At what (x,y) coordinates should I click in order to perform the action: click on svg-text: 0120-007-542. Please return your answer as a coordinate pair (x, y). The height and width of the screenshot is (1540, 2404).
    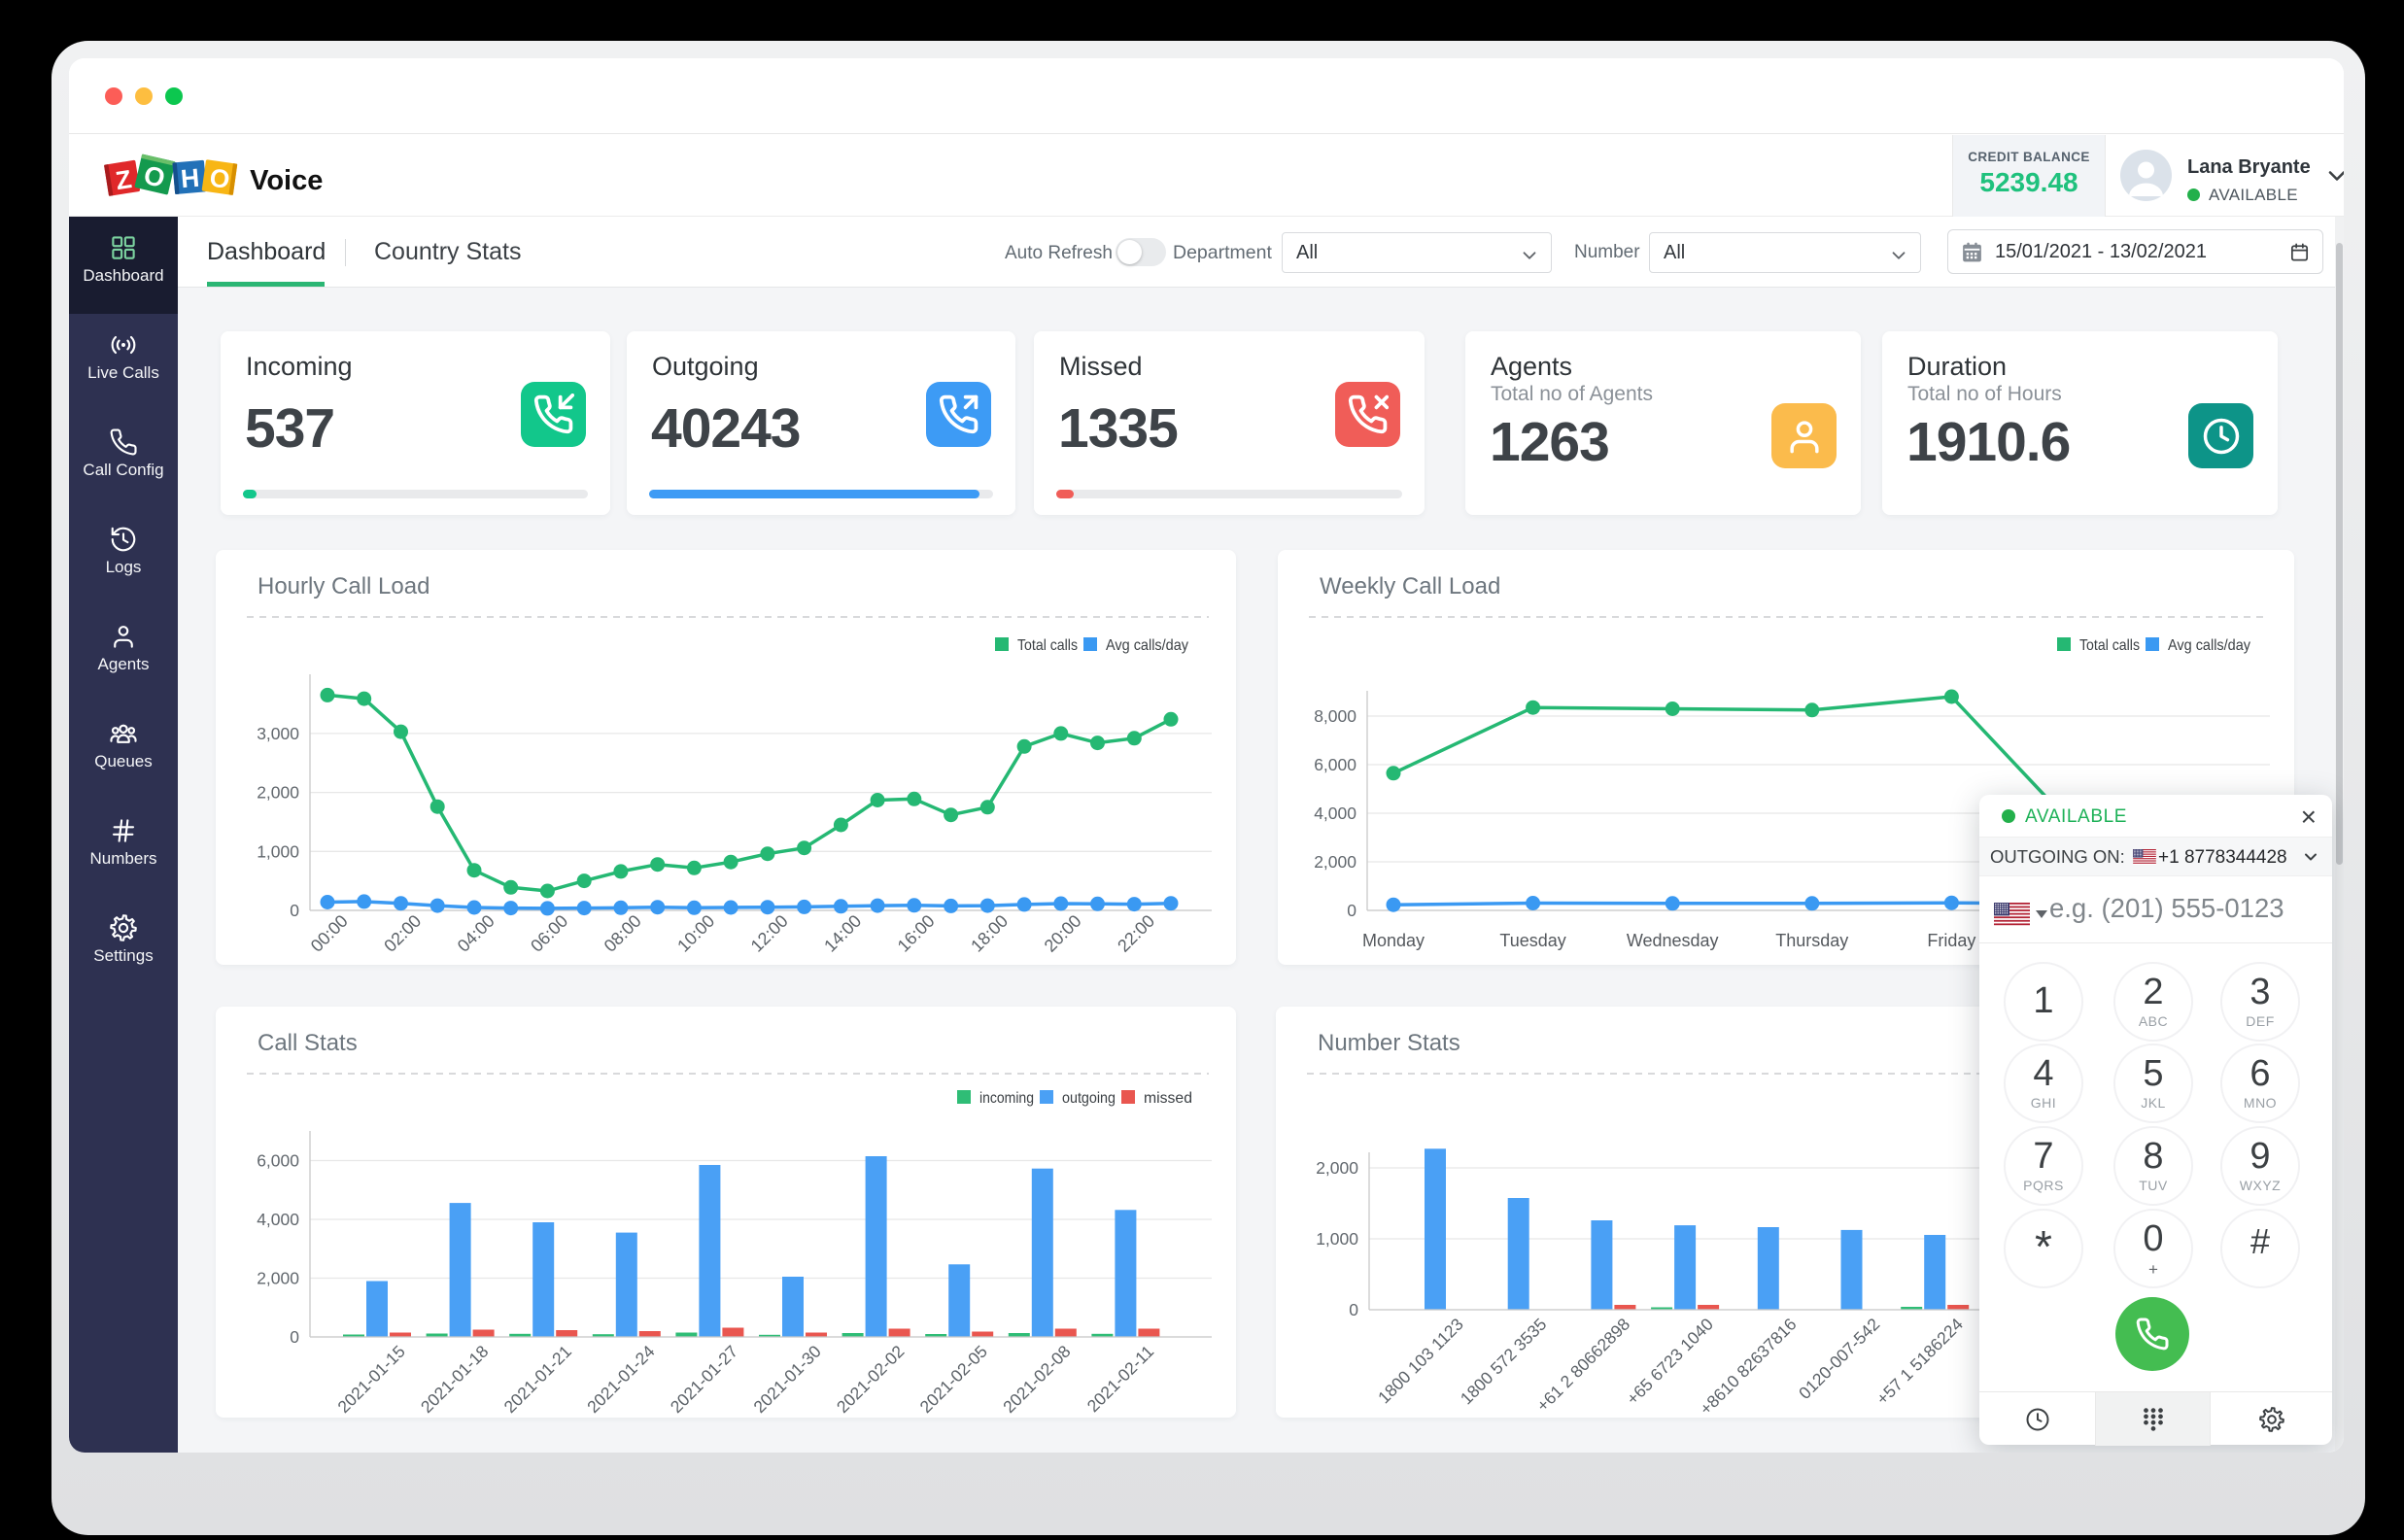
    Looking at the image, I should click on (1839, 1359).